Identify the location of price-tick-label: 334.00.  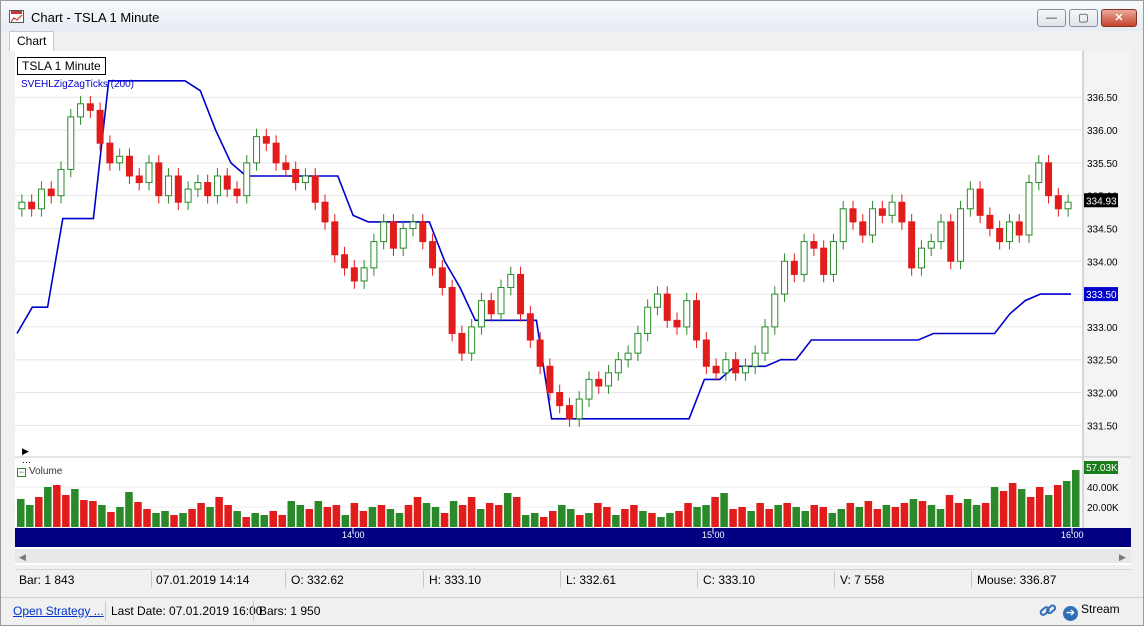
(1102, 262).